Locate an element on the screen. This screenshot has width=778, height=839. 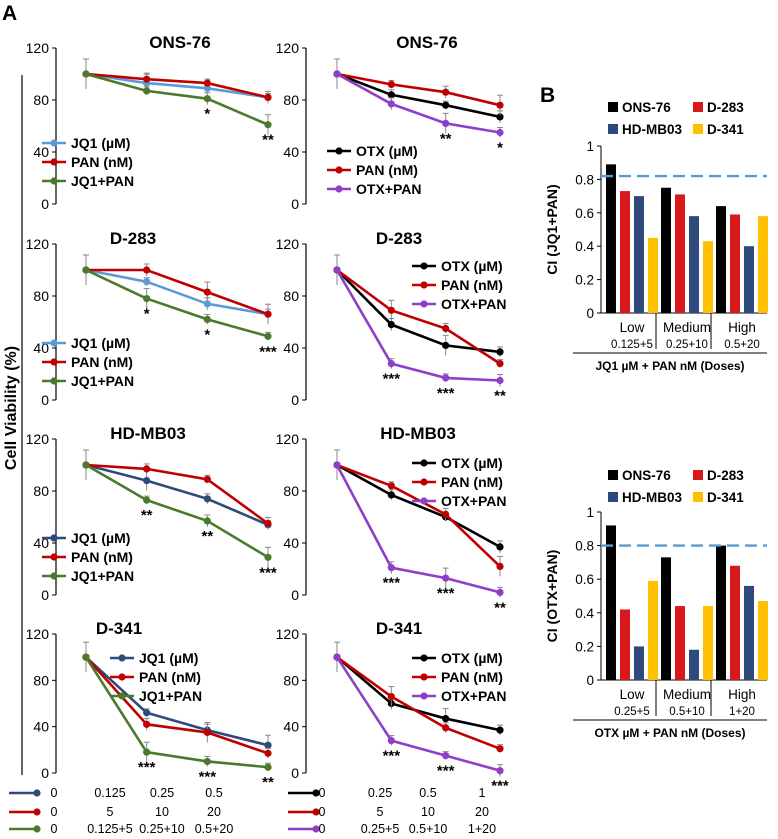
bar-chart-1-dose-label: 0.125+5 is located at coordinates (632, 345).